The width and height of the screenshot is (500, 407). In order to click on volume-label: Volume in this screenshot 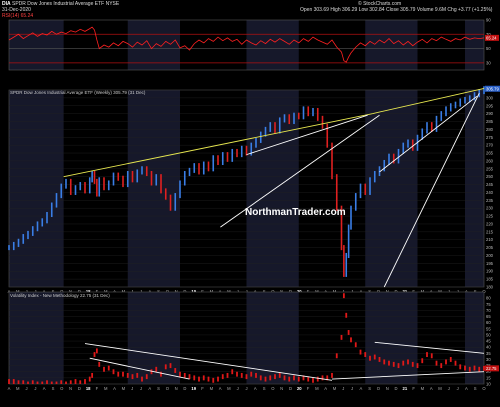, I will do `click(425, 10)`.